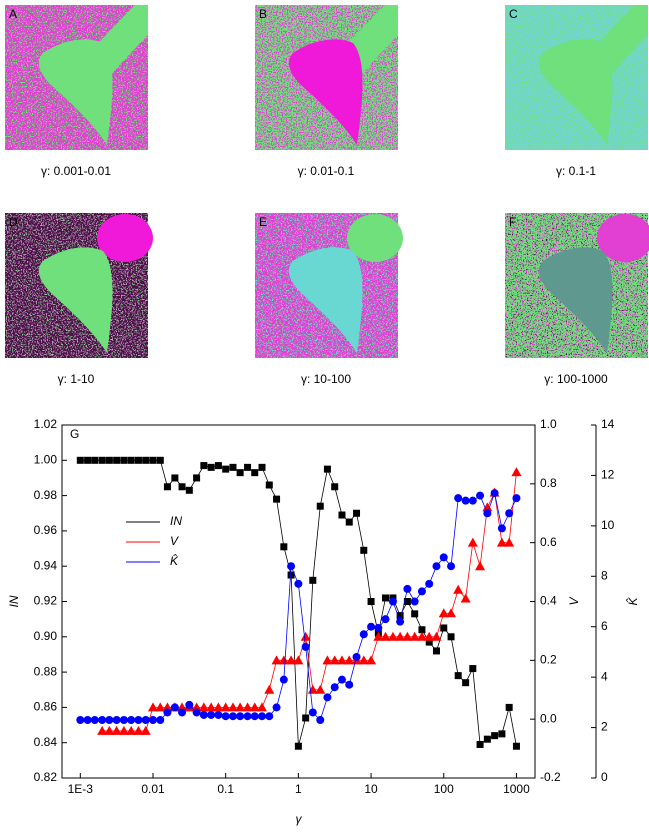  What do you see at coordinates (46, 777) in the screenshot?
I see `y-tick-label: 0.82` at bounding box center [46, 777].